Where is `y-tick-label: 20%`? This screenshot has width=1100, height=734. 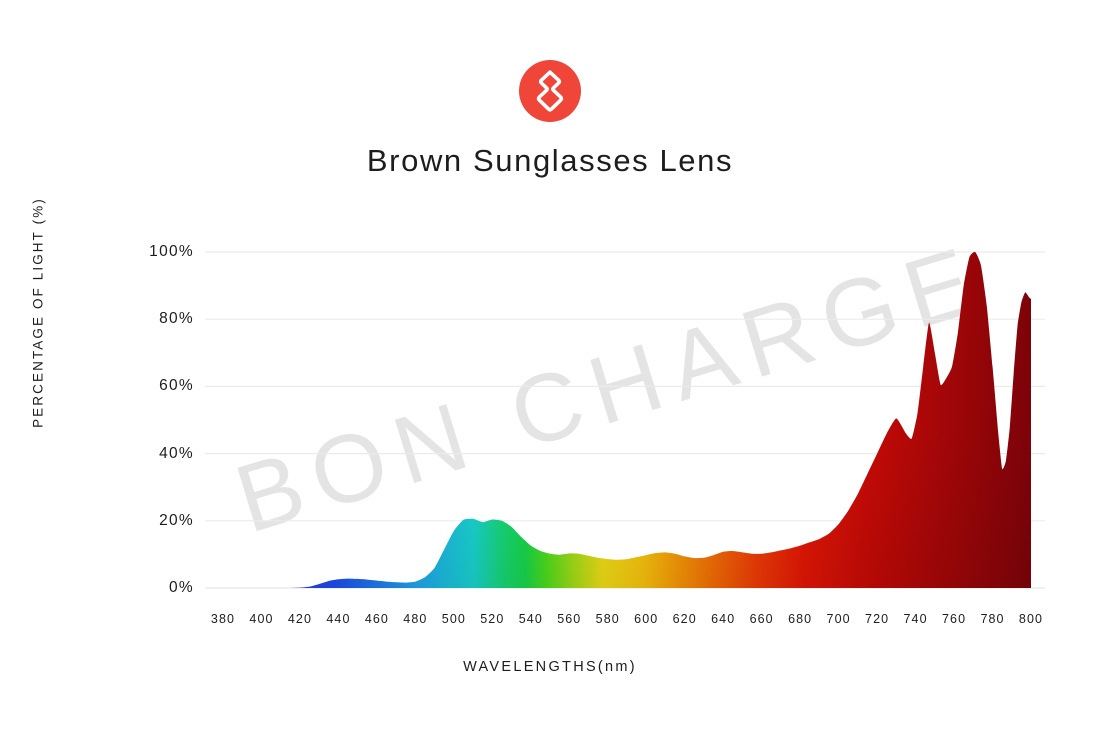
y-tick-label: 20% is located at coordinates (176, 520).